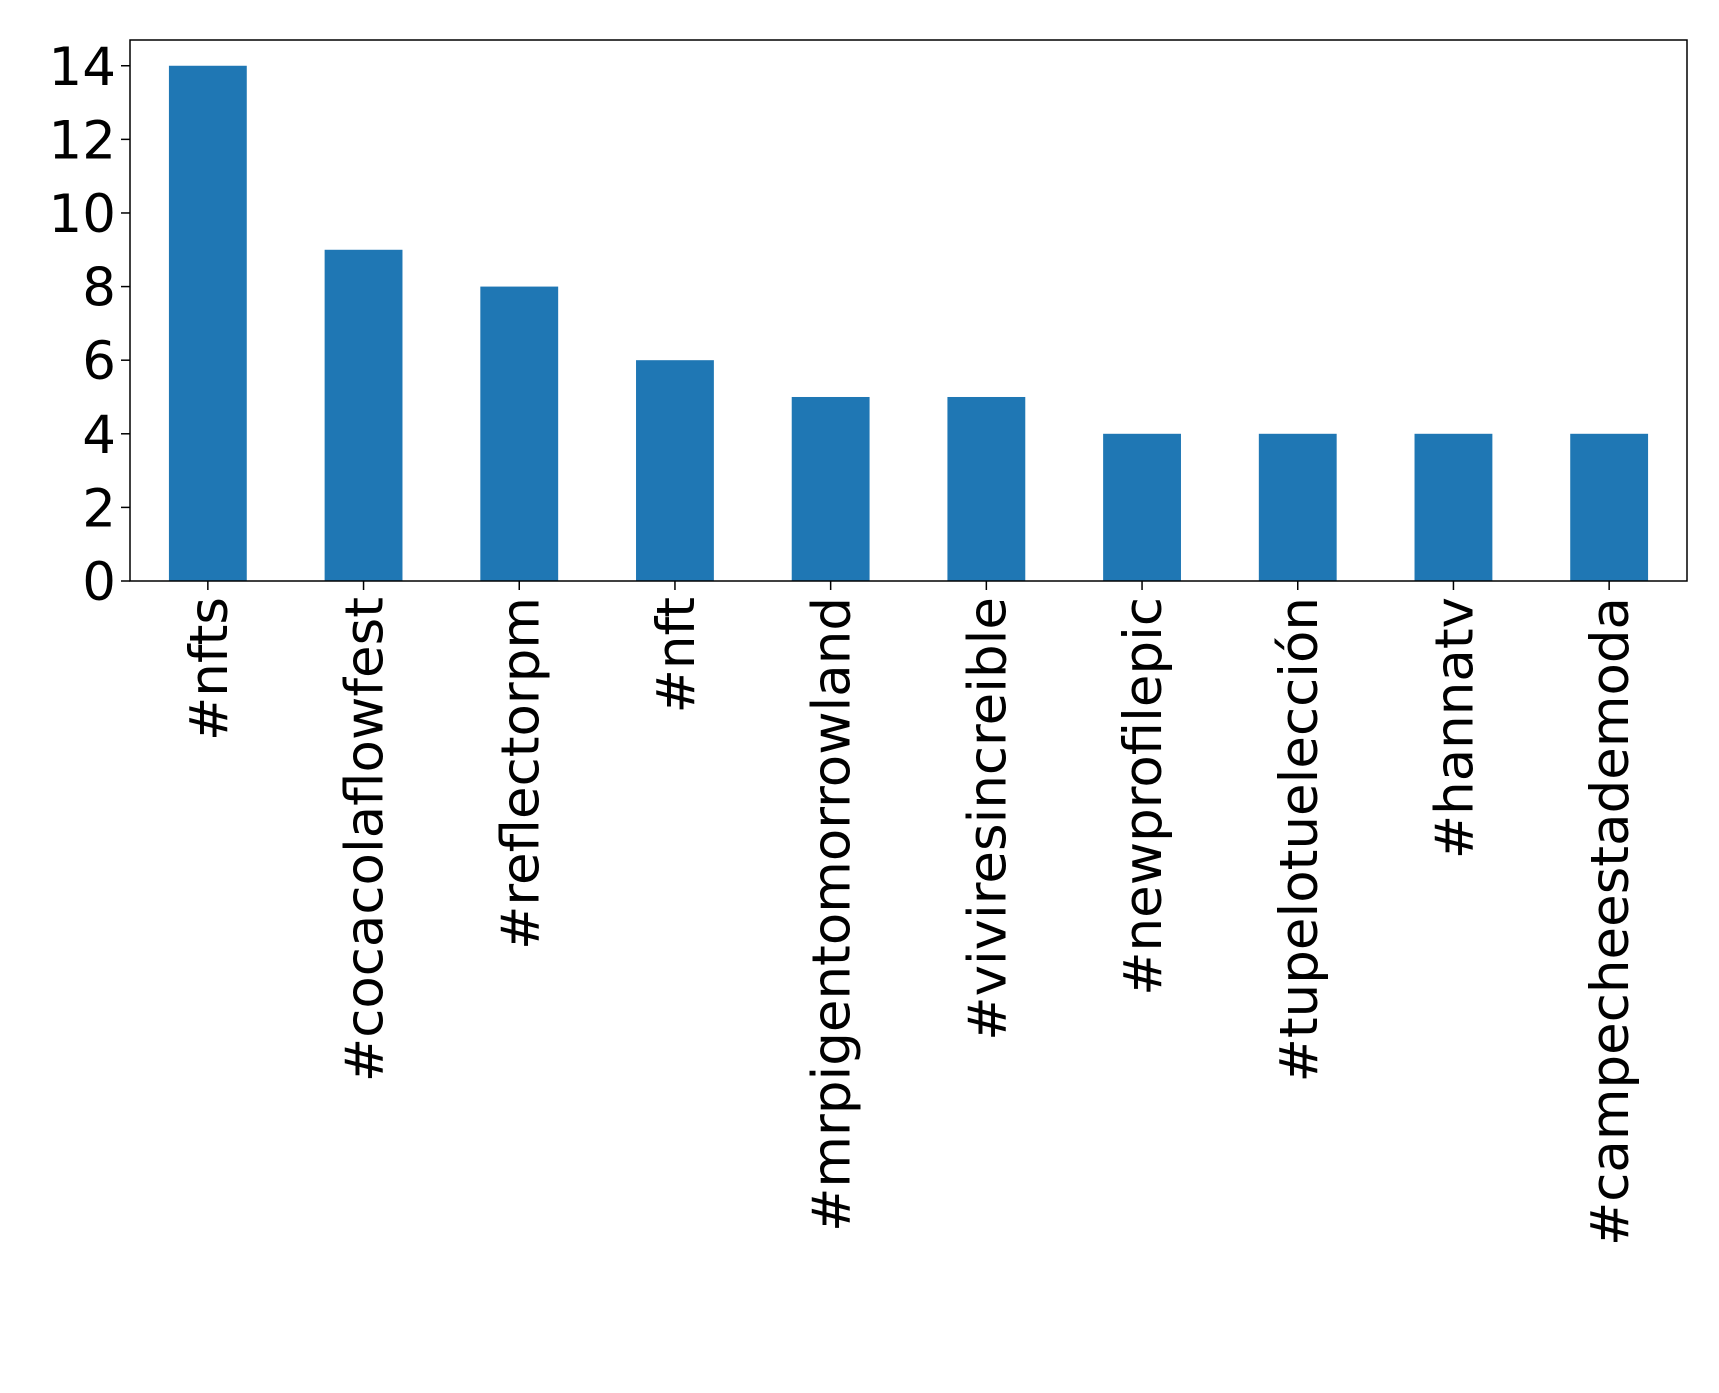 The image size is (1719, 1393). I want to click on y-tick-label: 0, so click(99, 582).